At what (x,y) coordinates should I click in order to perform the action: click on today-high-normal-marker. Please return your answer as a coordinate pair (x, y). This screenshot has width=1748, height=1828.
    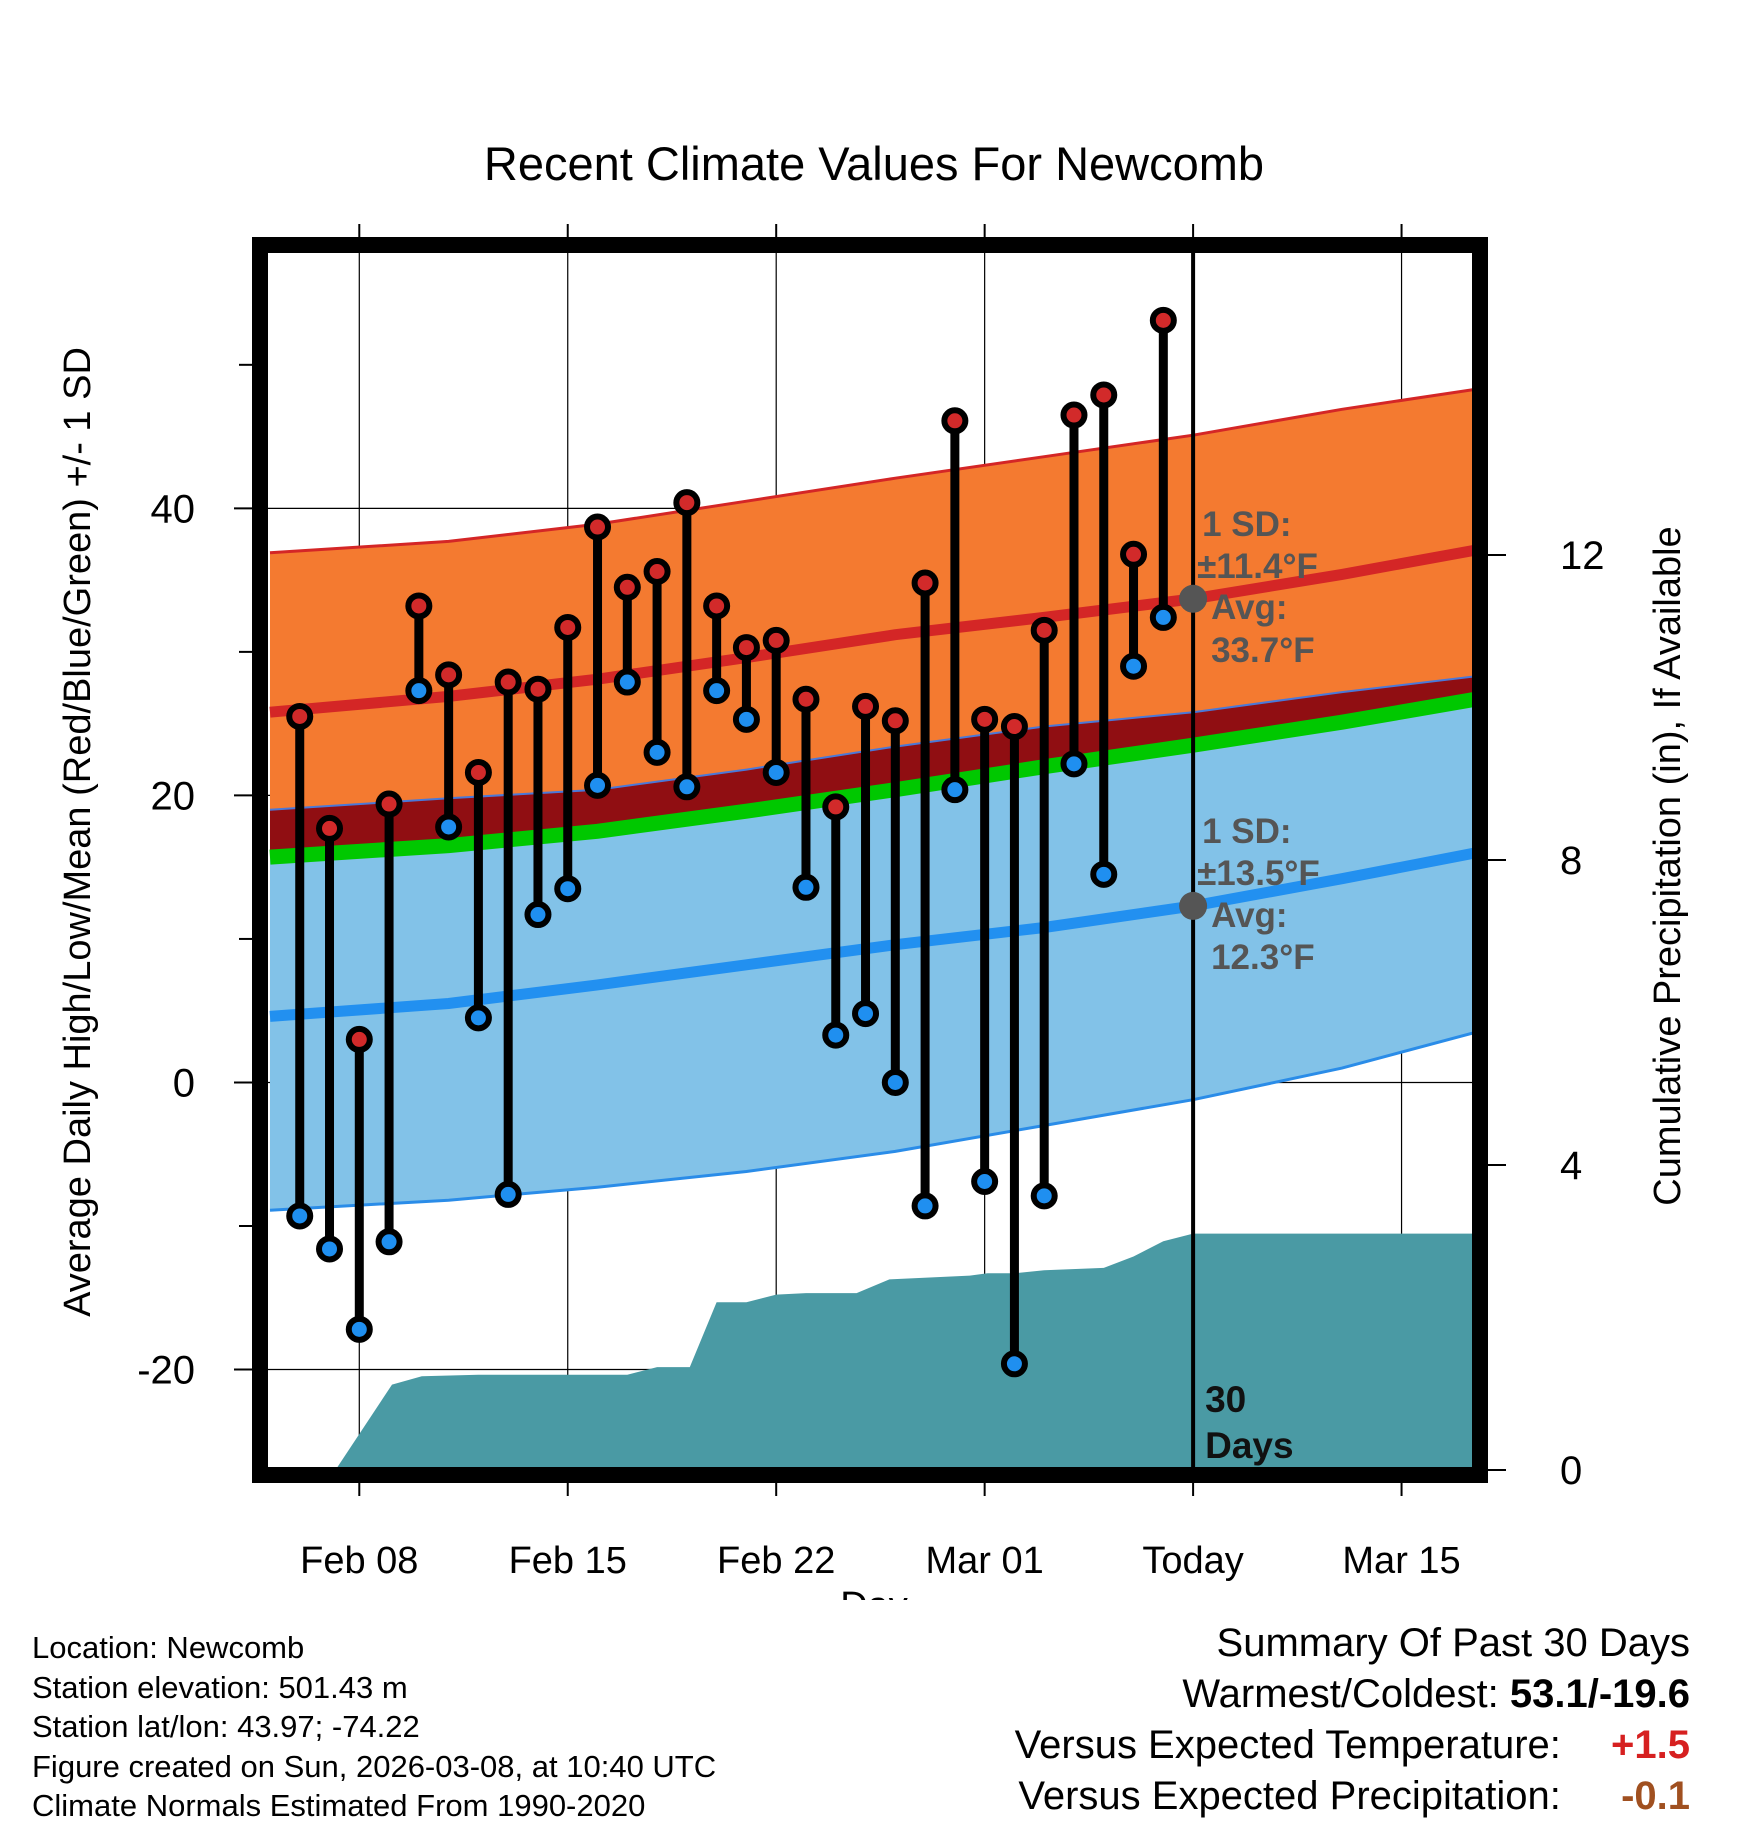
    Looking at the image, I should click on (1193, 598).